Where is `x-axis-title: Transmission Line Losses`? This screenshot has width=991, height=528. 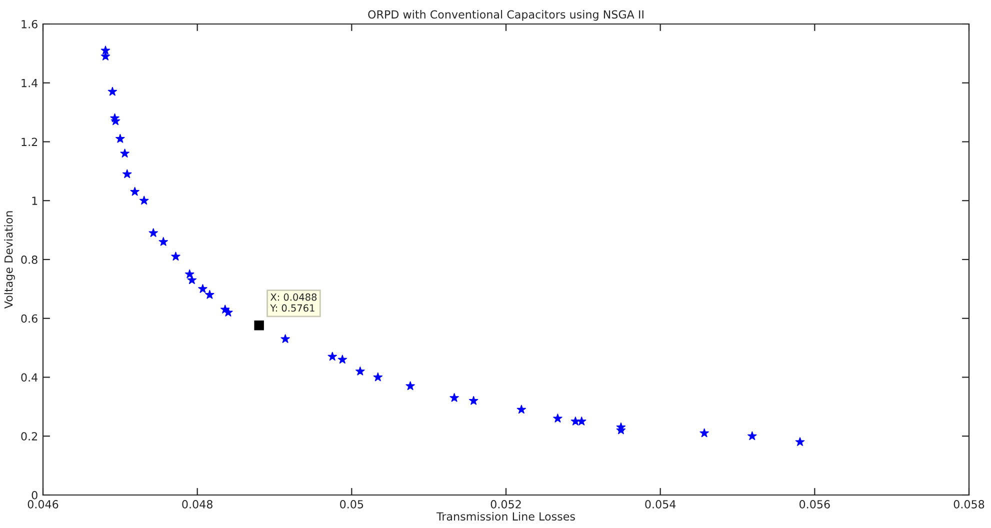
x-axis-title: Transmission Line Losses is located at coordinates (505, 516).